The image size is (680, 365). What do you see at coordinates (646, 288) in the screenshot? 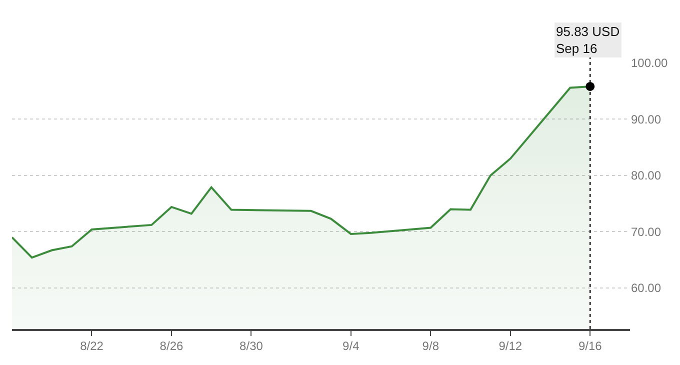
I see `y-tick-label: 60.00` at bounding box center [646, 288].